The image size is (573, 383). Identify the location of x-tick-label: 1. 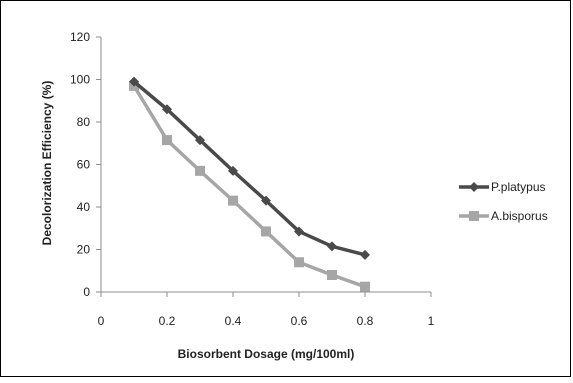
(431, 321).